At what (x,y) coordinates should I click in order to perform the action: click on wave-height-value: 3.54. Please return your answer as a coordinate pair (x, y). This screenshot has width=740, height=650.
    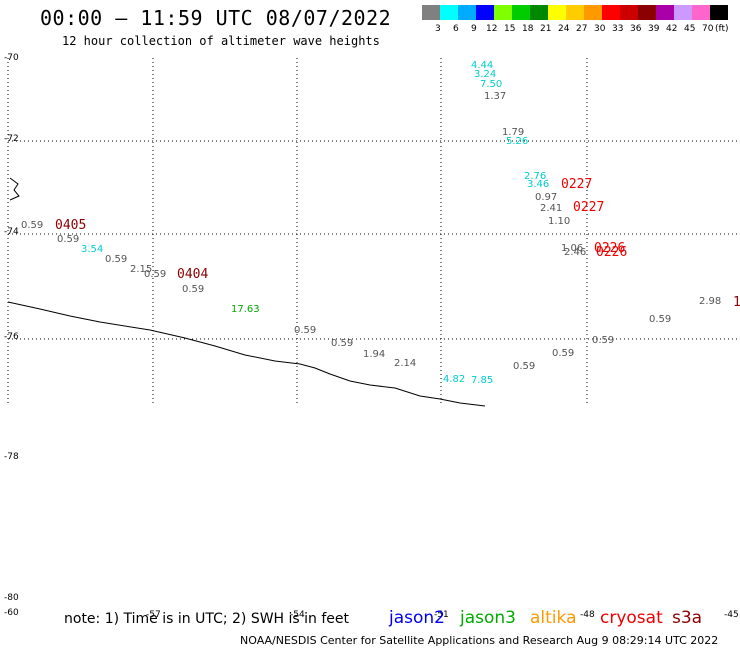
    Looking at the image, I should click on (92, 249).